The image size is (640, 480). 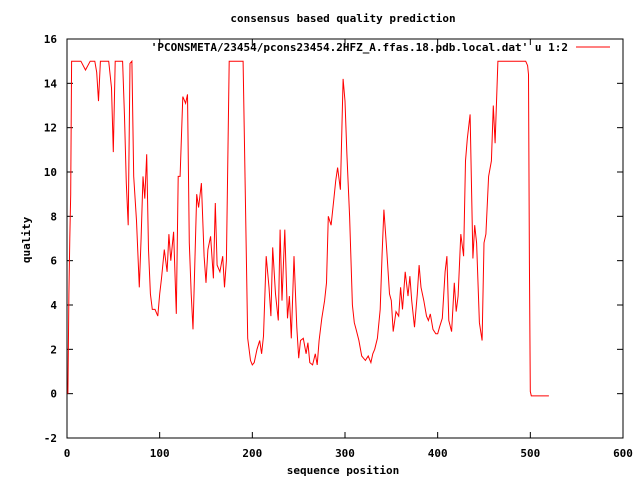 What do you see at coordinates (53, 349) in the screenshot?
I see `y-tick-label: 2` at bounding box center [53, 349].